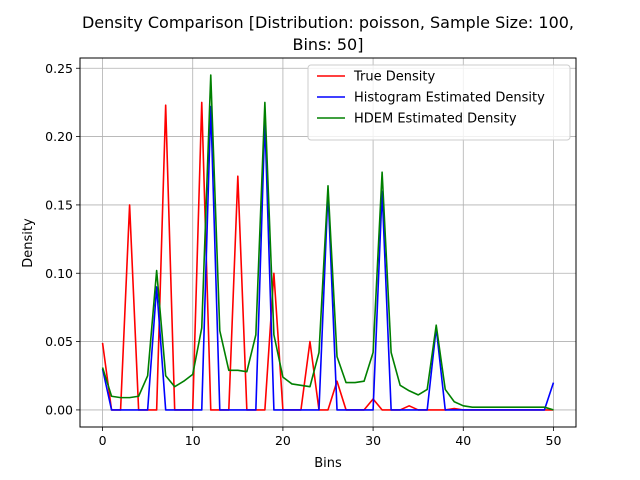  What do you see at coordinates (59, 341) in the screenshot?
I see `y-tick-label: 0.05` at bounding box center [59, 341].